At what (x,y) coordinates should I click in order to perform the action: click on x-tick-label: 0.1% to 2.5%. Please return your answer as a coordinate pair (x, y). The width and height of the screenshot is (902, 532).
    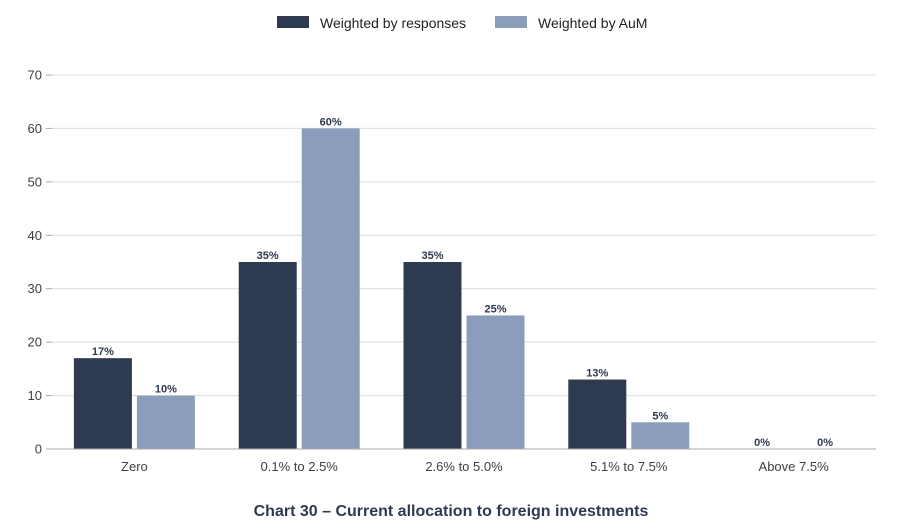
    Looking at the image, I should click on (300, 466).